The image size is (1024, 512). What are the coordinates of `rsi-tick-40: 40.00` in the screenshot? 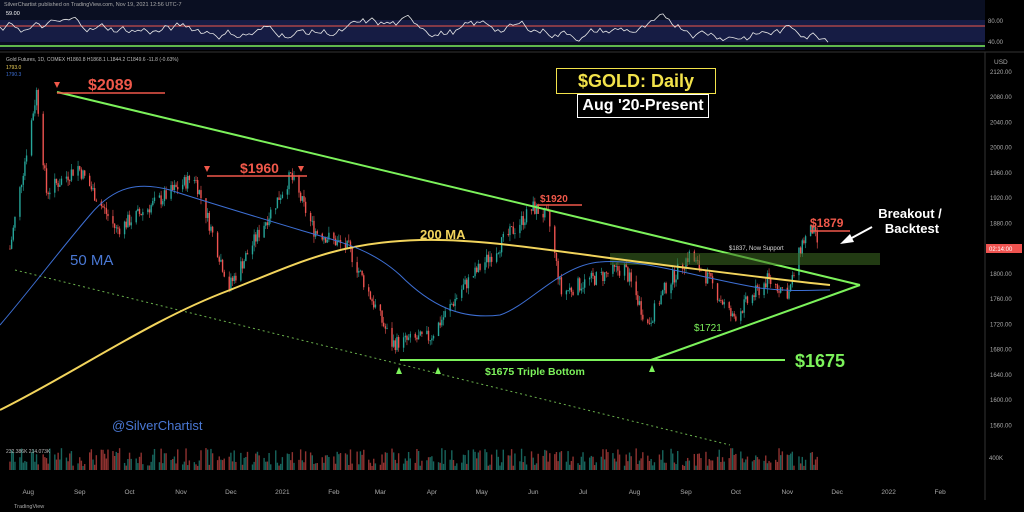 It's located at (996, 43).